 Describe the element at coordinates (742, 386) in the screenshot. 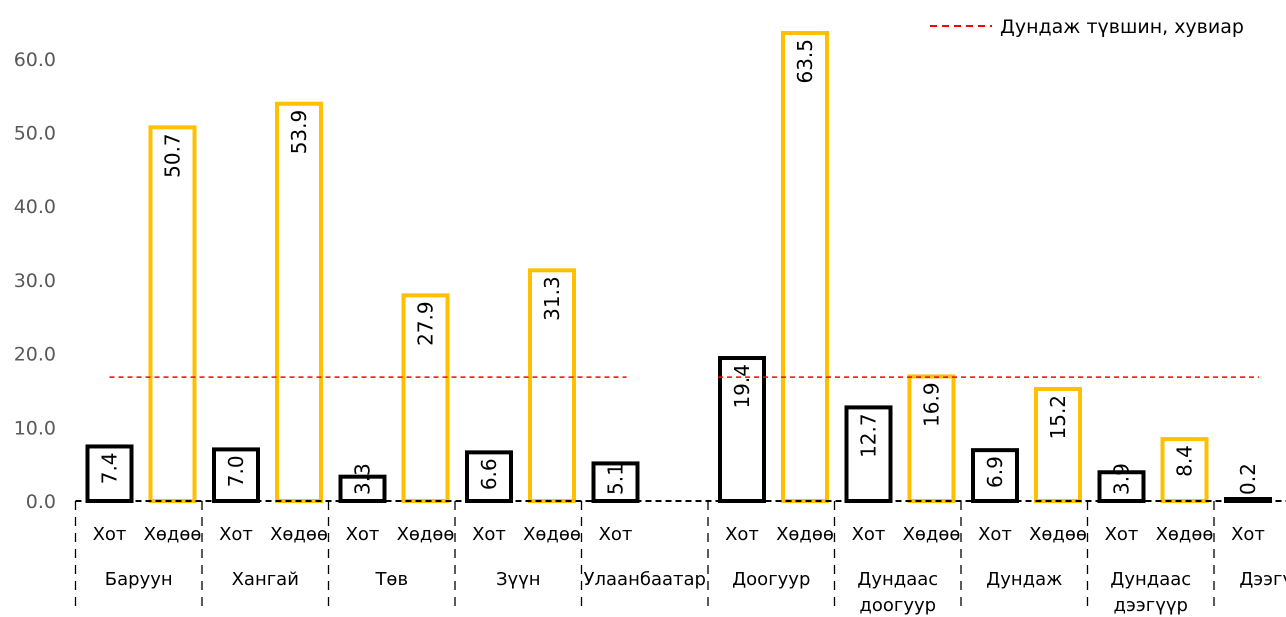

I see `bar-value-label: 19.4` at that location.